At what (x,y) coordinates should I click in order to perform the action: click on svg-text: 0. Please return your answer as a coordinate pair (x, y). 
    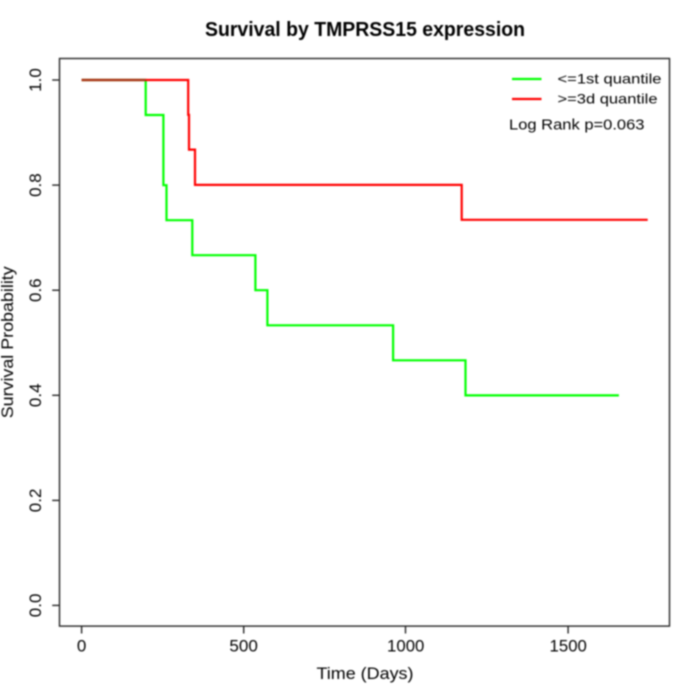
    Looking at the image, I should click on (81, 646).